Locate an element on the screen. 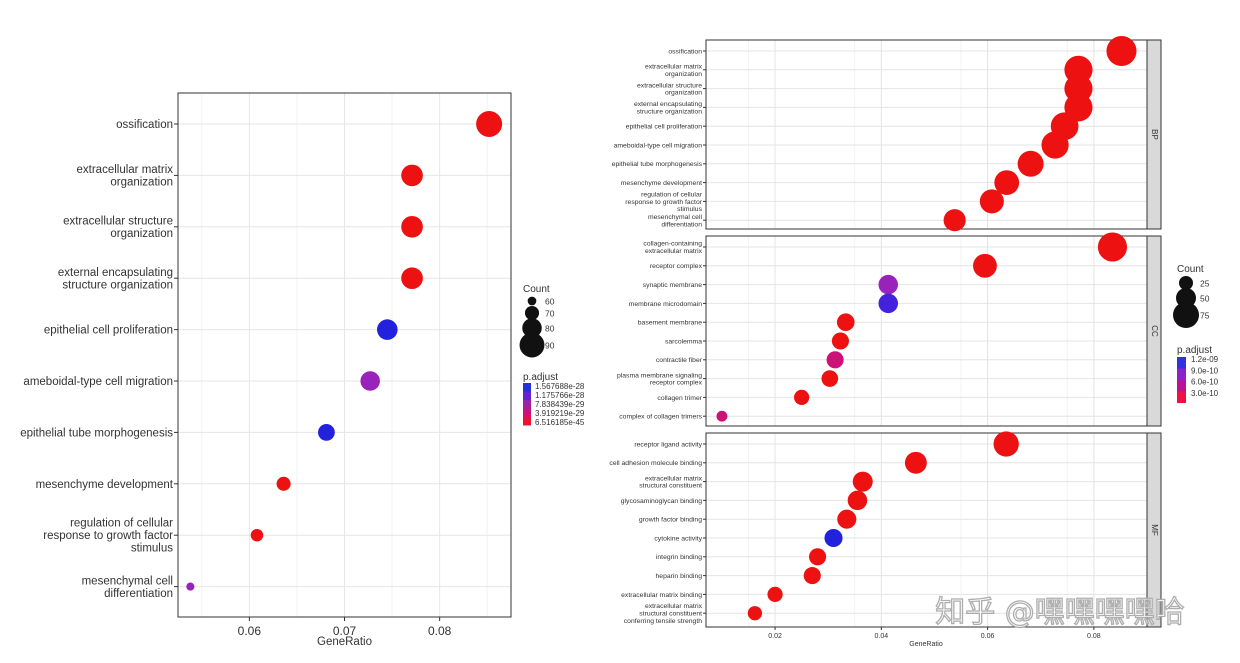  y-tick-label: basement membrane is located at coordinates (670, 323).